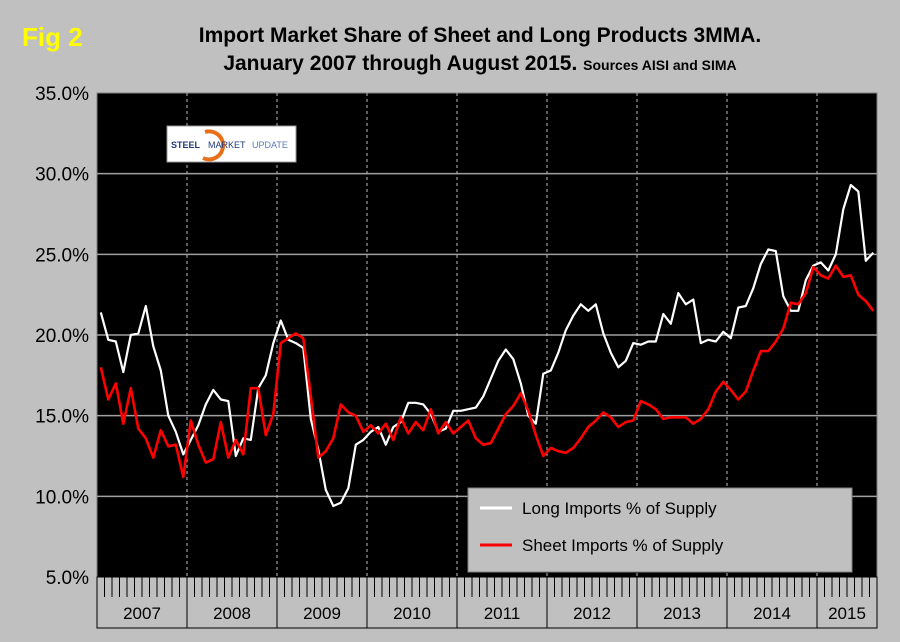  Describe the element at coordinates (623, 545) in the screenshot. I see `legend-label: Sheet Imports % of Supply` at that location.